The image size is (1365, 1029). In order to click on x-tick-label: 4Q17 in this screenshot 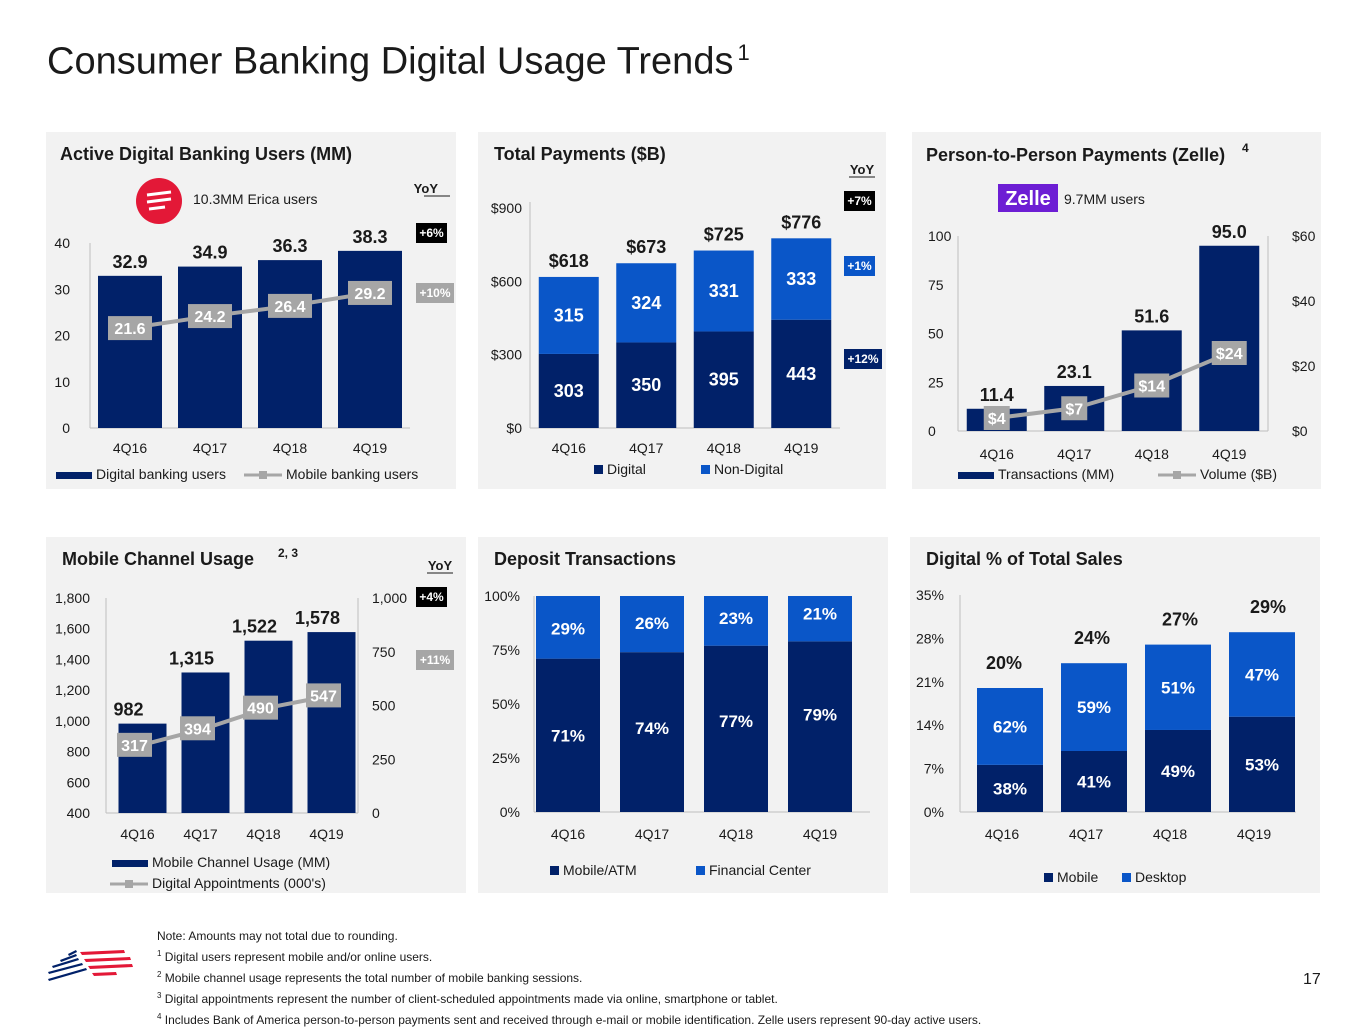, I will do `click(210, 448)`.